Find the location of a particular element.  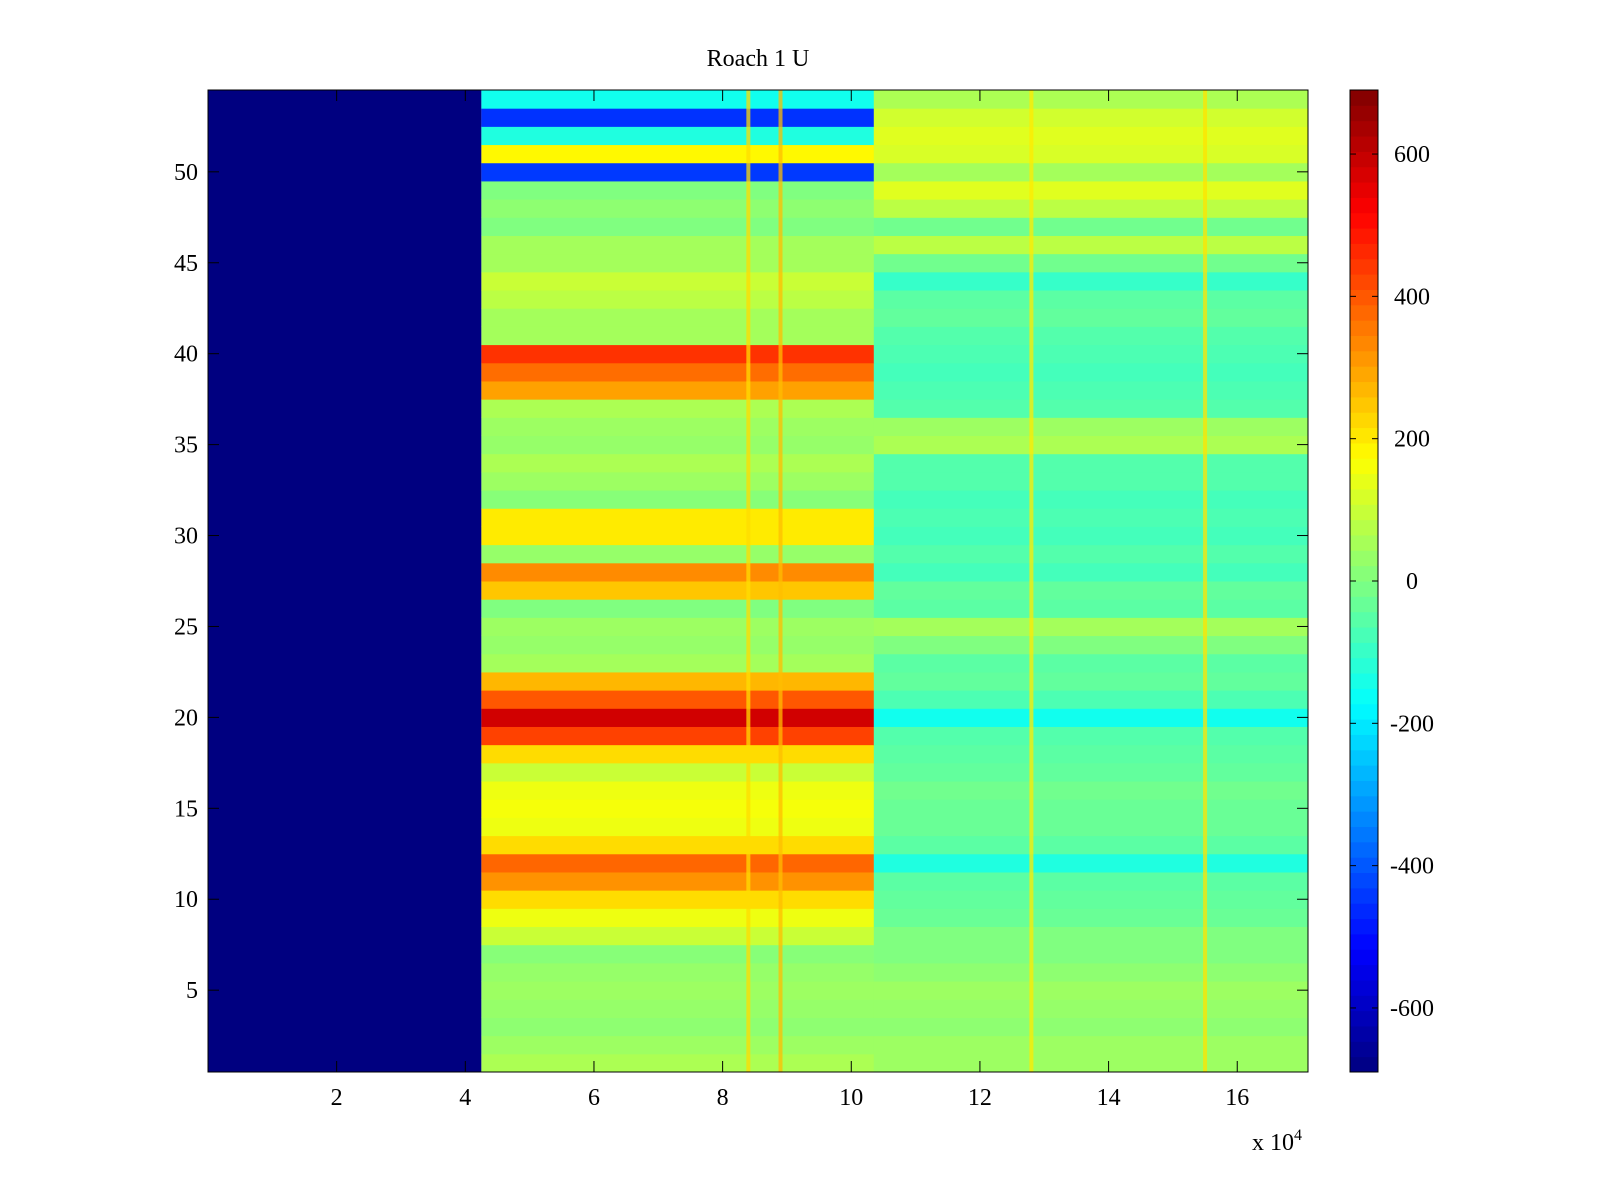

y-tick-label: 10 is located at coordinates (186, 900).